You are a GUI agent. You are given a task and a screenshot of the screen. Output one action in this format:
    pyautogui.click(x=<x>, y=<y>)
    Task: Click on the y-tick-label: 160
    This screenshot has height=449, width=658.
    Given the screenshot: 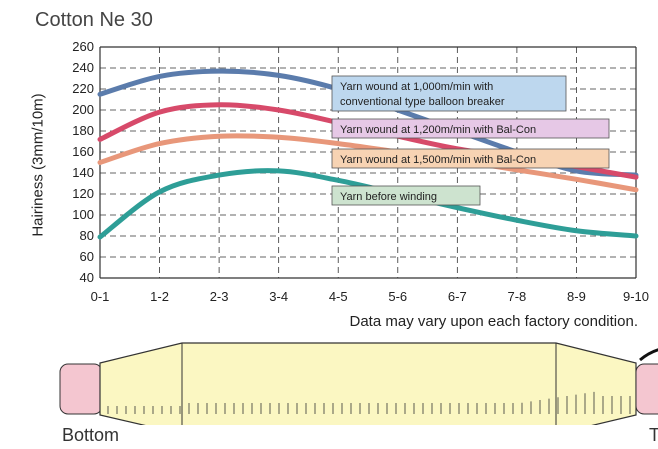 What is the action you would take?
    pyautogui.click(x=83, y=151)
    